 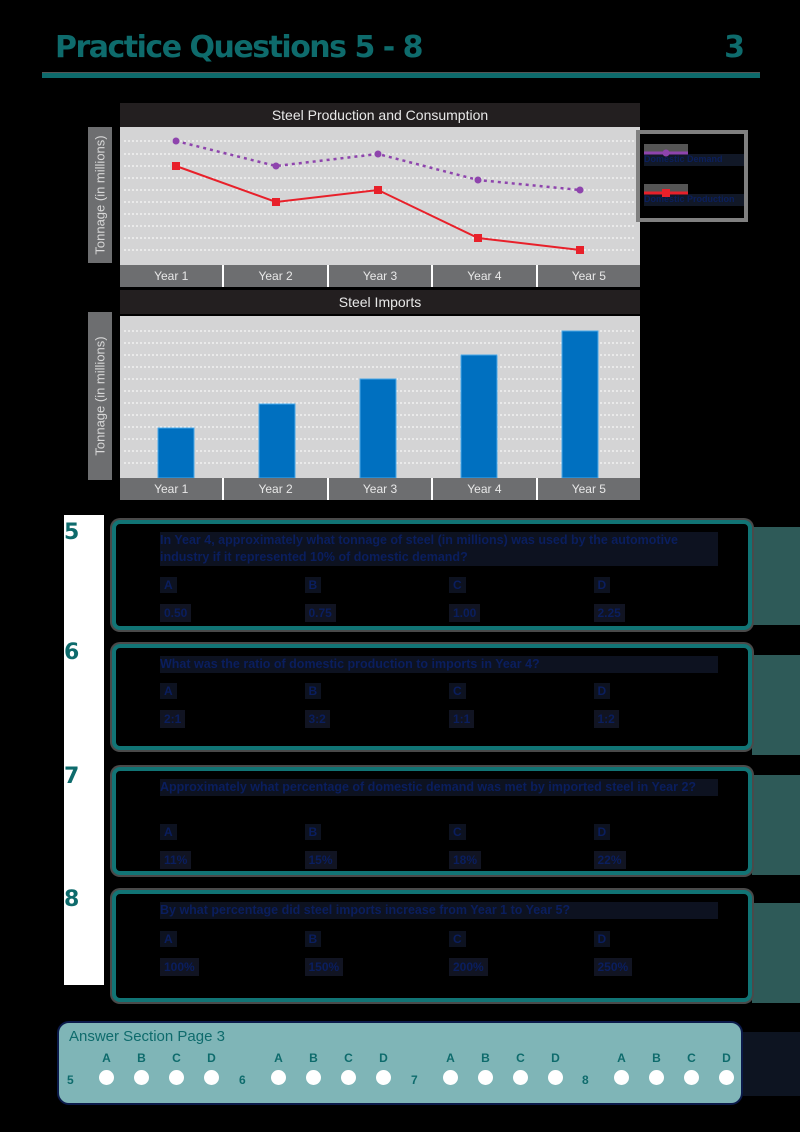 I want to click on option-a: A 11%, so click(x=232, y=846).